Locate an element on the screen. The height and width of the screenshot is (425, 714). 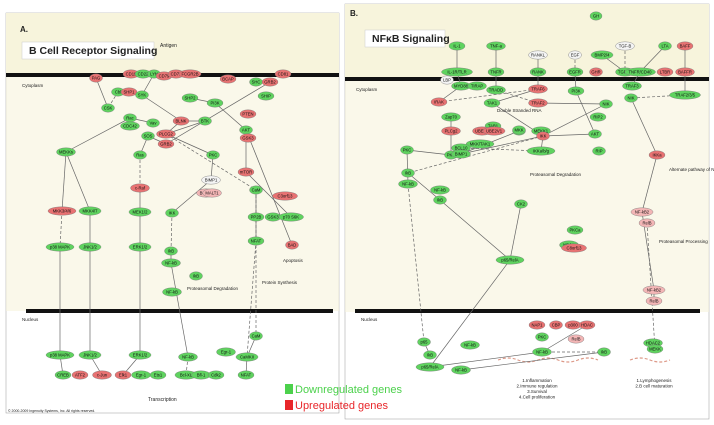
panel-b-node-label: TIRAP is located at coordinates (477, 85).